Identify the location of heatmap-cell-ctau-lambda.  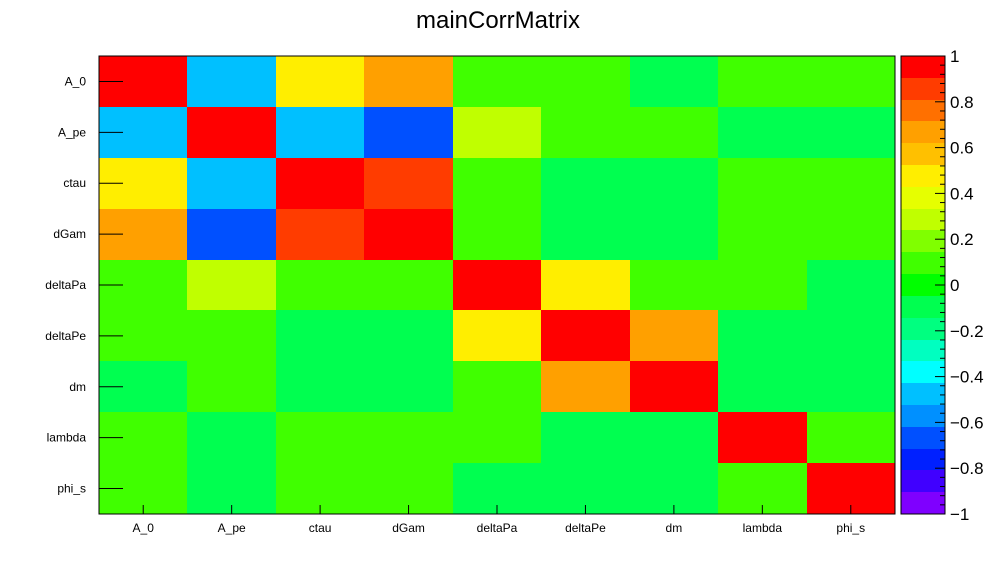
(762, 183).